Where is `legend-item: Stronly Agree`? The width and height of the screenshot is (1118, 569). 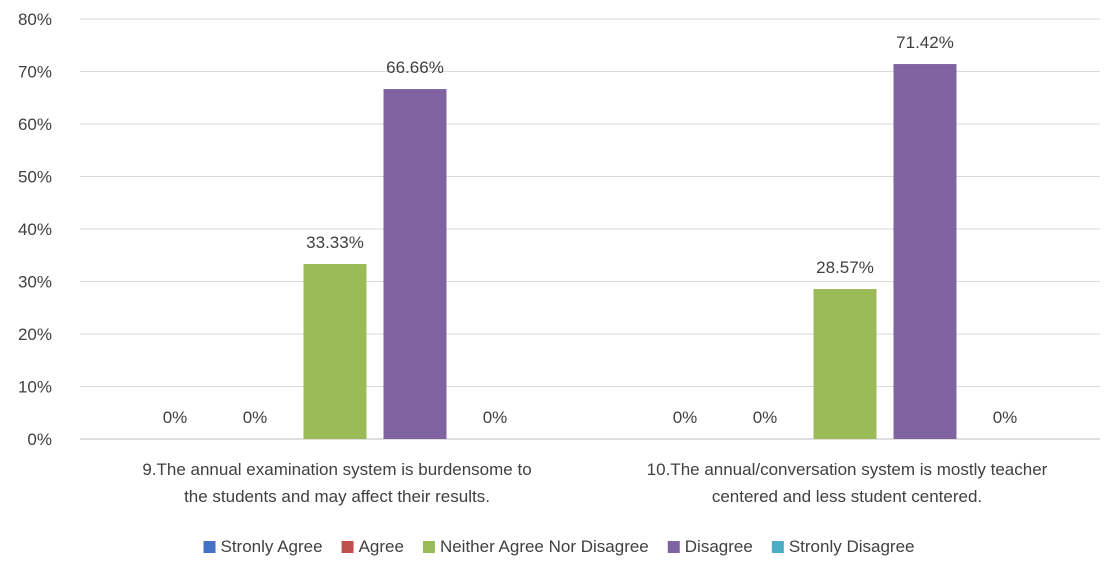 legend-item: Stronly Agree is located at coordinates (263, 546).